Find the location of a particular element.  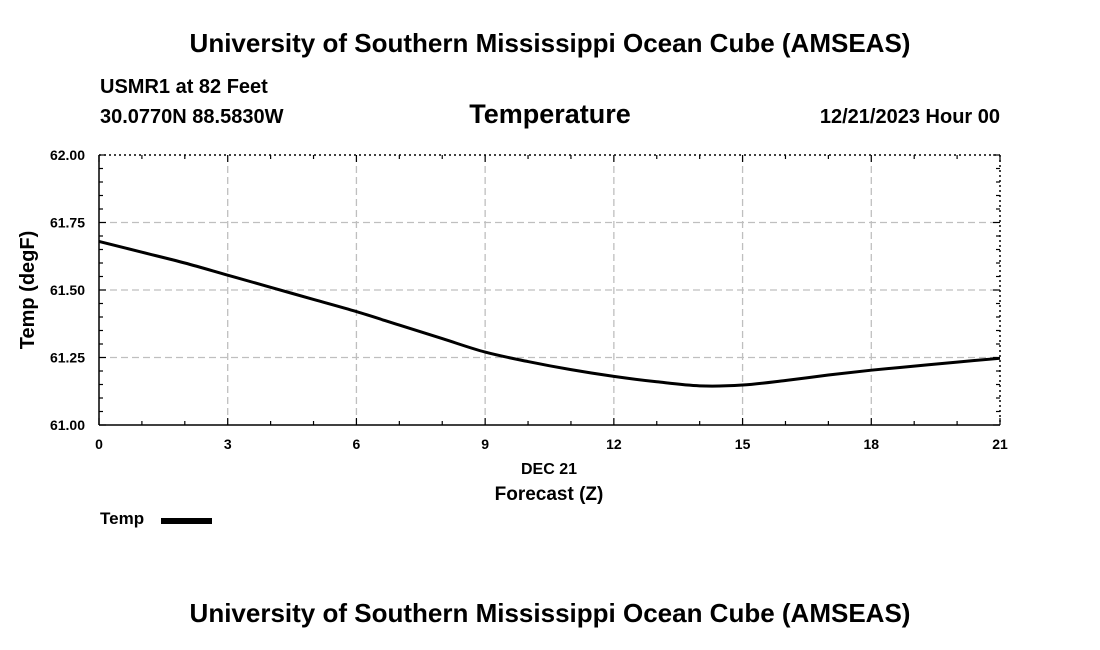

y-tick-label-0: 61.00 is located at coordinates (67, 425).